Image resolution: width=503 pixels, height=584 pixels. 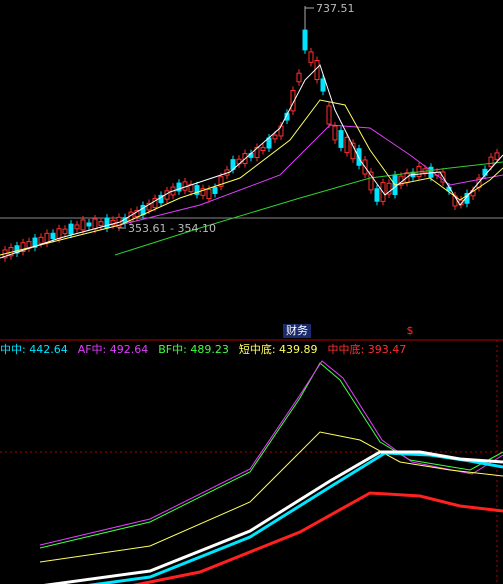 What do you see at coordinates (193, 349) in the screenshot?
I see `legend-item: BF中: 489.23` at bounding box center [193, 349].